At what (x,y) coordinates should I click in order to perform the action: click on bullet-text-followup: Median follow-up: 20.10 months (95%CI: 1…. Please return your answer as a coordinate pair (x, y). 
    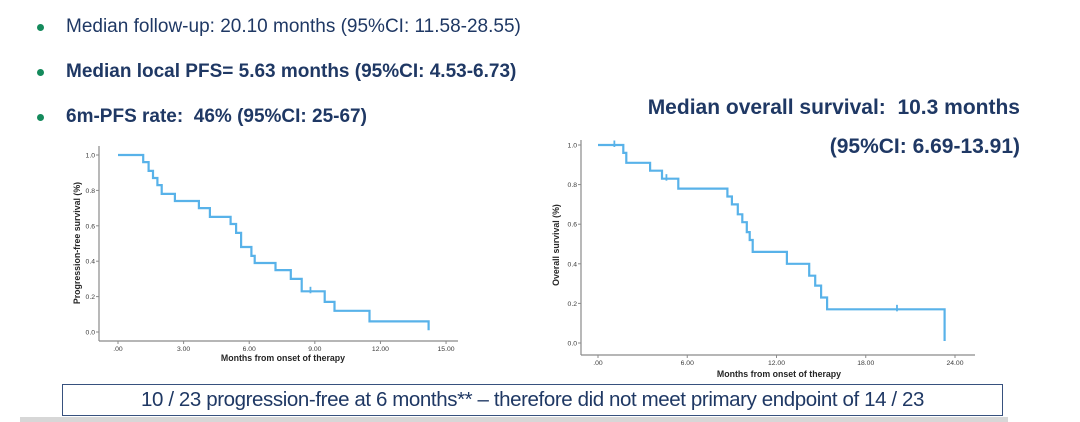
    Looking at the image, I should click on (293, 26).